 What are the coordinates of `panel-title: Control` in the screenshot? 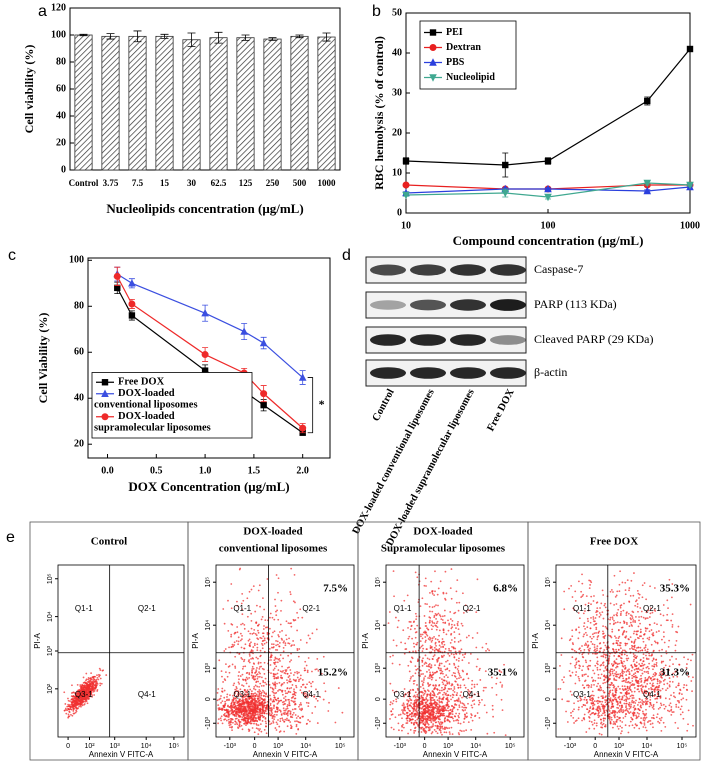 It's located at (109, 542).